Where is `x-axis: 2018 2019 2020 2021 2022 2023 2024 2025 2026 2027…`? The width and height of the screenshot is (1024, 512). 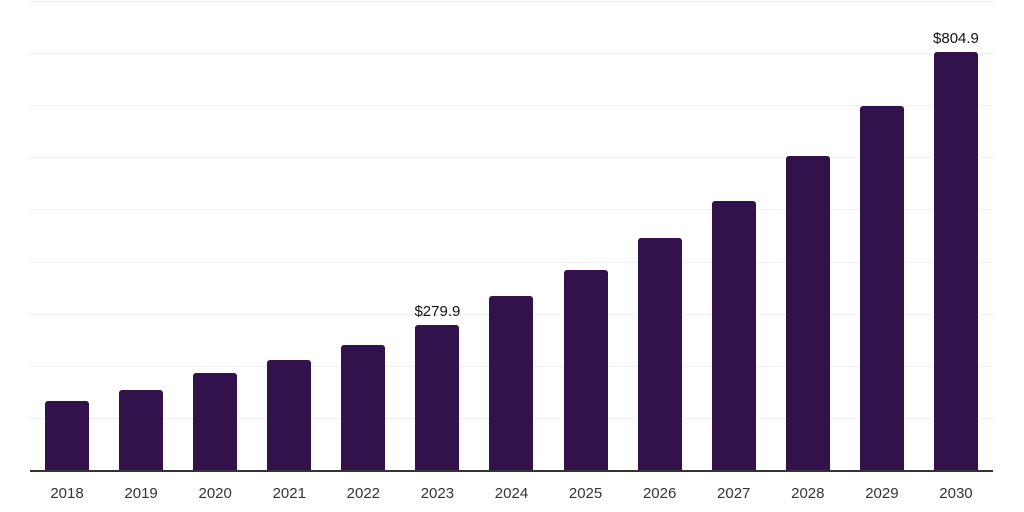 x-axis: 2018 2019 2020 2021 2022 2023 2024 2025 2026 2027… is located at coordinates (511, 494).